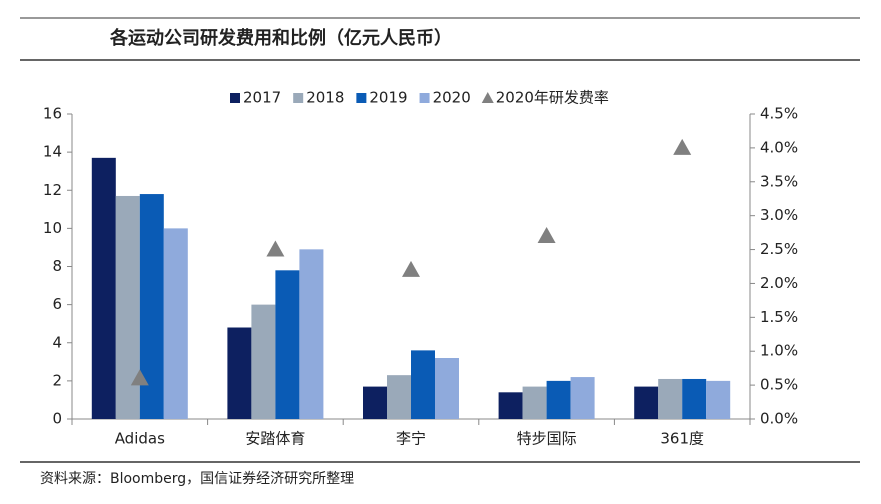 Image resolution: width=881 pixels, height=504 pixels. Describe the element at coordinates (487, 97) in the screenshot. I see `legend-marker` at that location.